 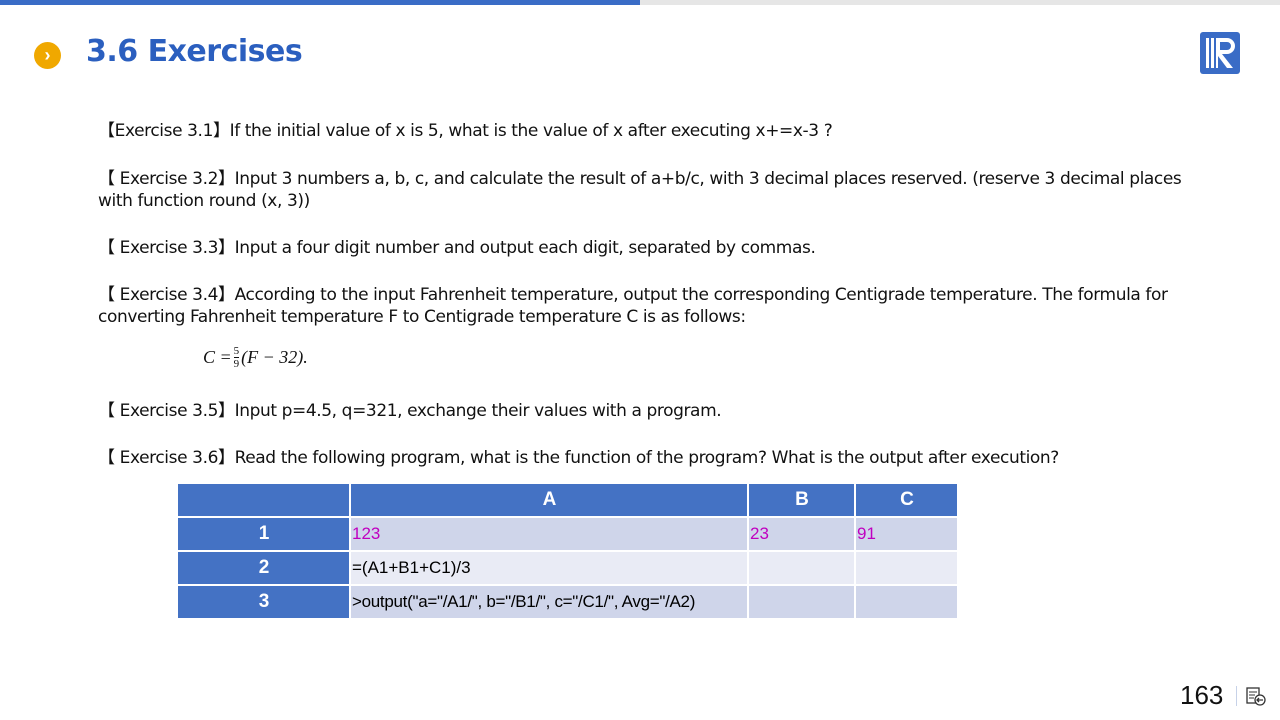 I want to click on chevron-right-circle-icon: ›, so click(x=47, y=55).